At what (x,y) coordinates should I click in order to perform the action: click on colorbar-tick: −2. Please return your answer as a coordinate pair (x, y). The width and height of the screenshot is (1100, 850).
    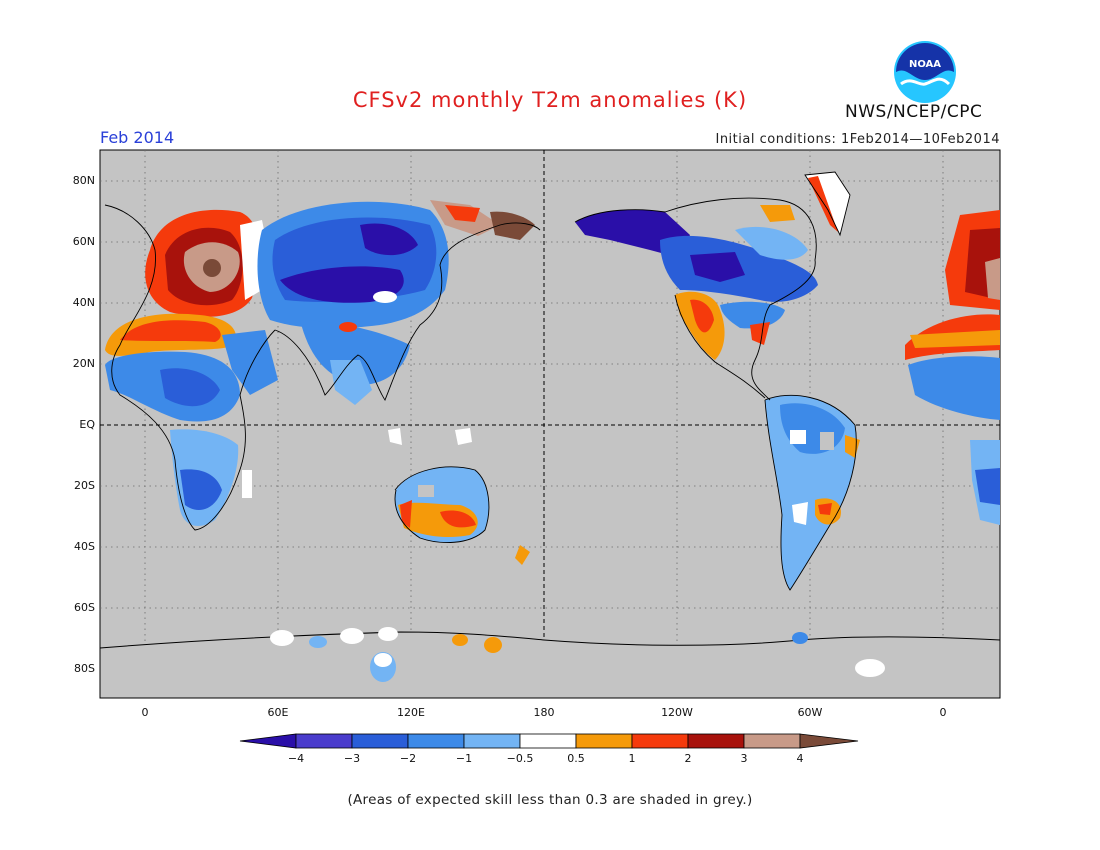
    Looking at the image, I should click on (408, 758).